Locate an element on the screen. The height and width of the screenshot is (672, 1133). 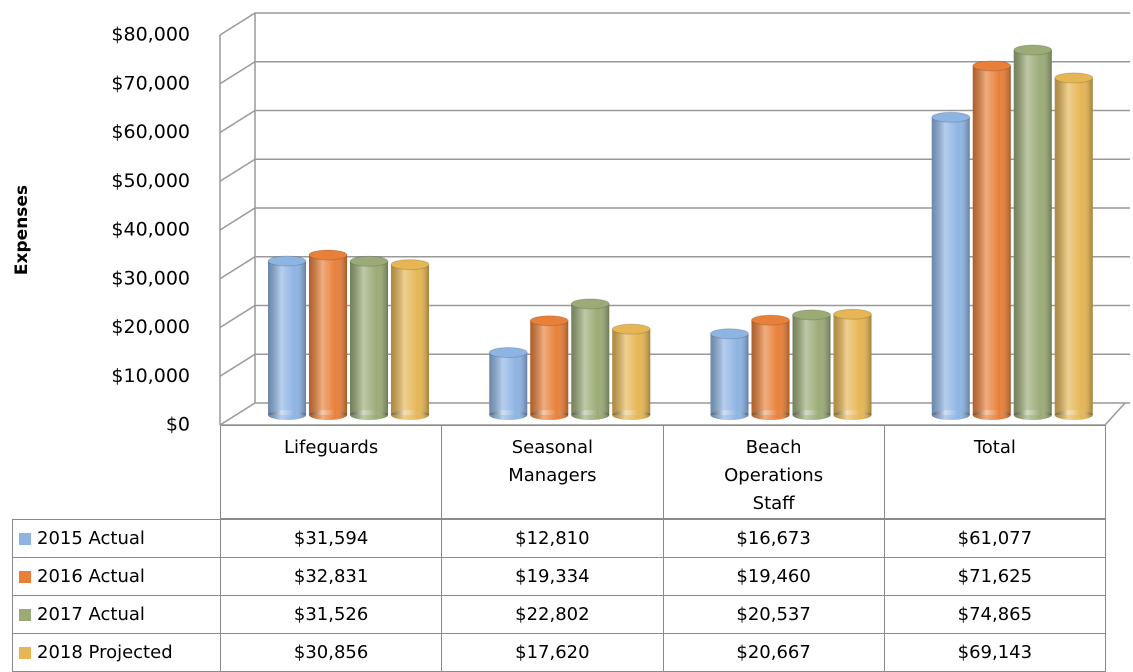
category-text: Total is located at coordinates (994, 447).